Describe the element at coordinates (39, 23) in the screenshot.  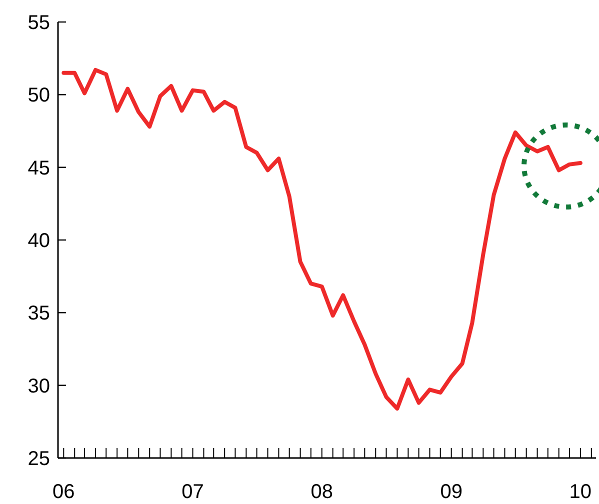
I see `y-tick-label: 55` at that location.